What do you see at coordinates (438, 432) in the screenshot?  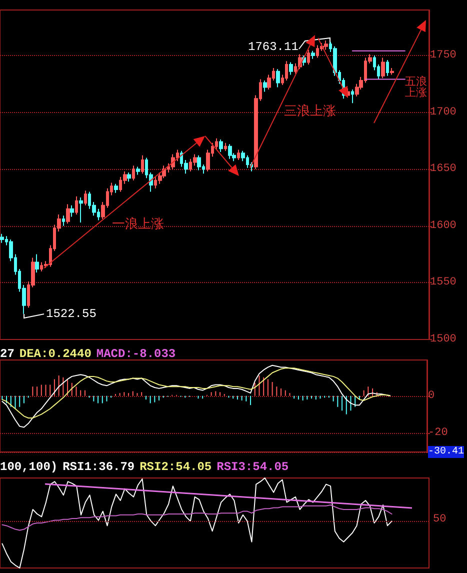 I see `y-tick-label: -20` at bounding box center [438, 432].